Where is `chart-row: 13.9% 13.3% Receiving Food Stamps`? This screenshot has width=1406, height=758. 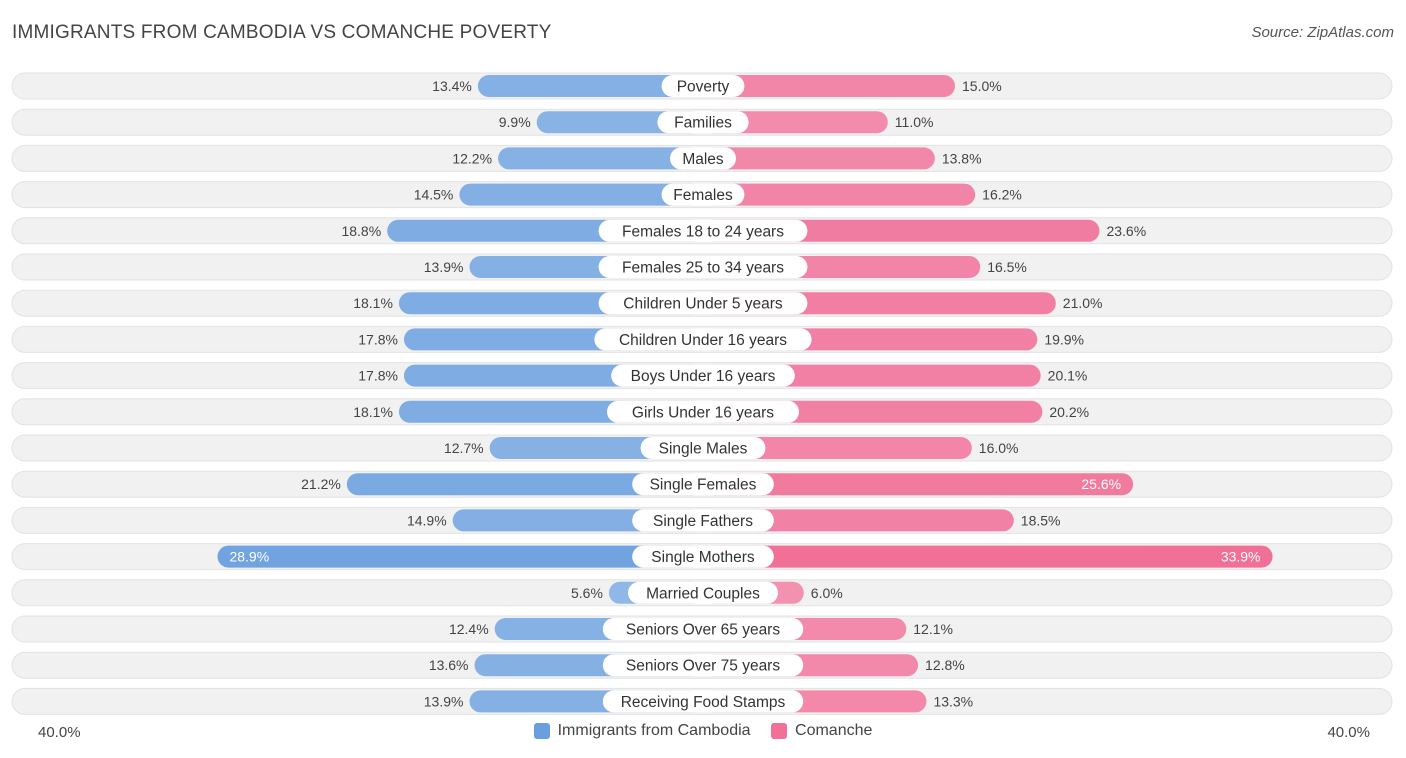 chart-row: 13.9% 13.3% Receiving Food Stamps is located at coordinates (702, 701).